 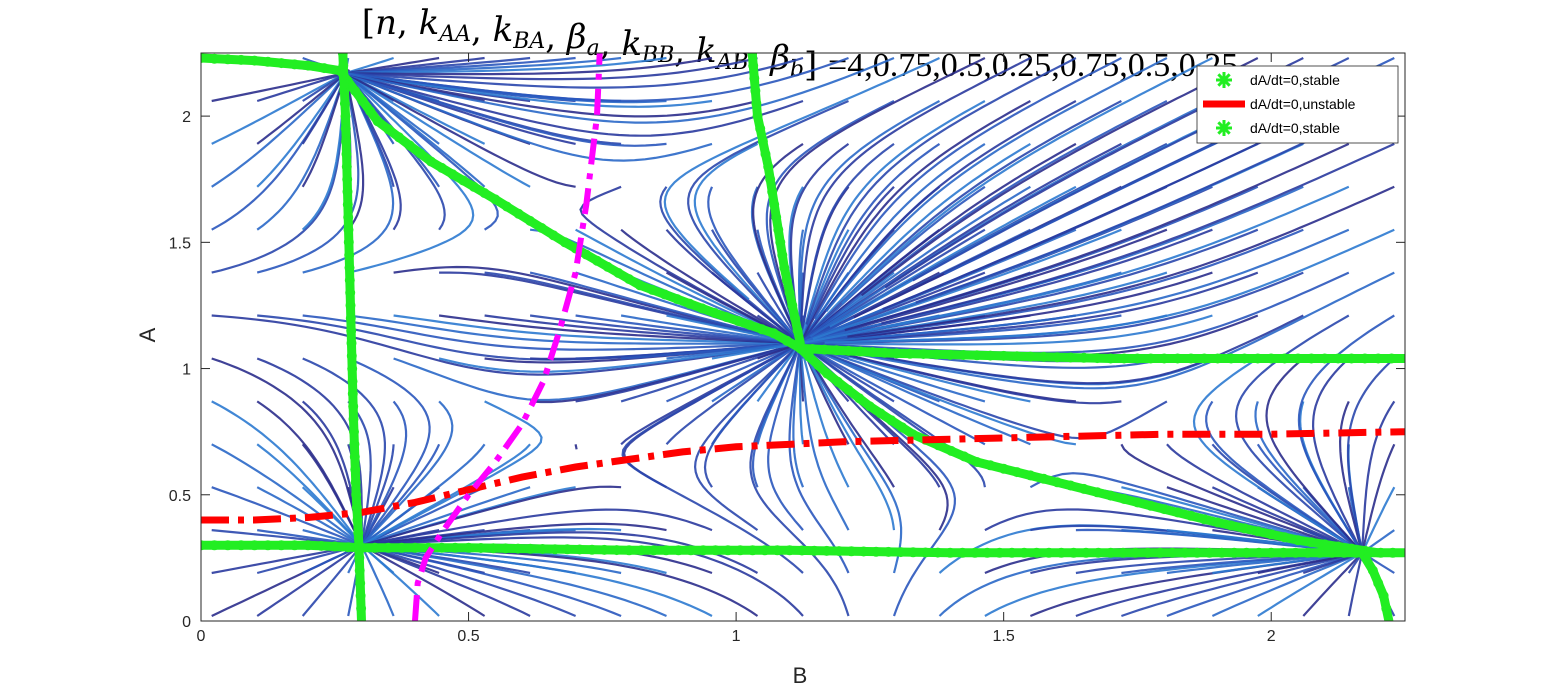 What do you see at coordinates (736, 636) in the screenshot?
I see `x-tick-label: 1` at bounding box center [736, 636].